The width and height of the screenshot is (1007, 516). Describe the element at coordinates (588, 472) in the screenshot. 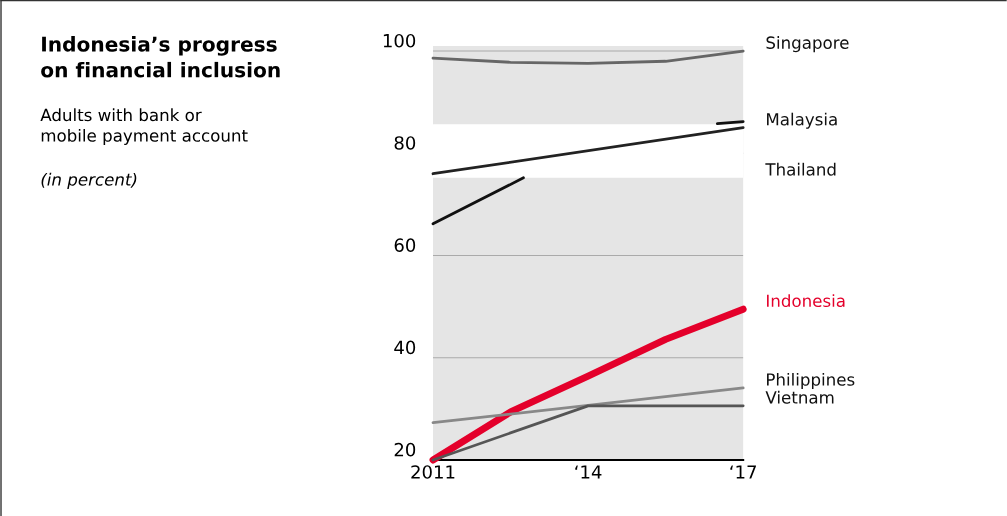

I see `x-tick-label: ‘14` at that location.